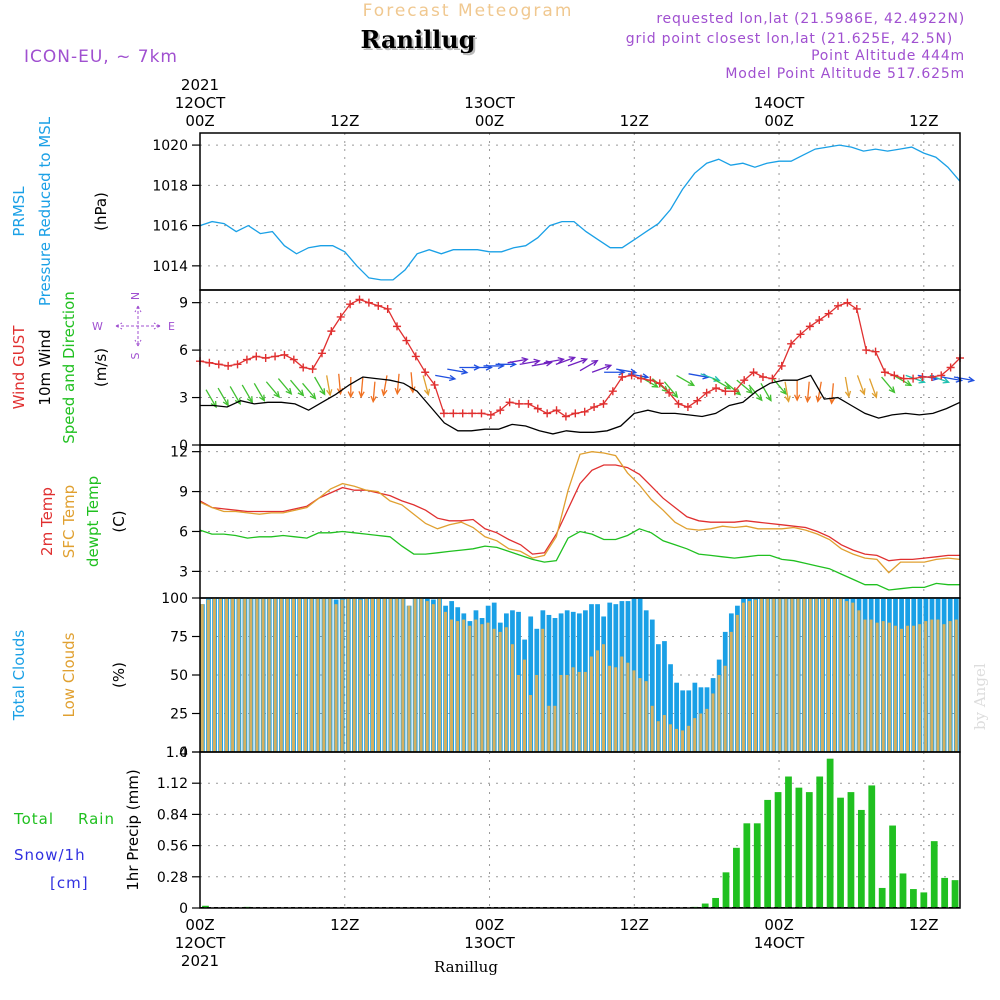 The image size is (1000, 1000). What do you see at coordinates (200, 961) in the screenshot?
I see `bottom-time-label: 2021` at bounding box center [200, 961].